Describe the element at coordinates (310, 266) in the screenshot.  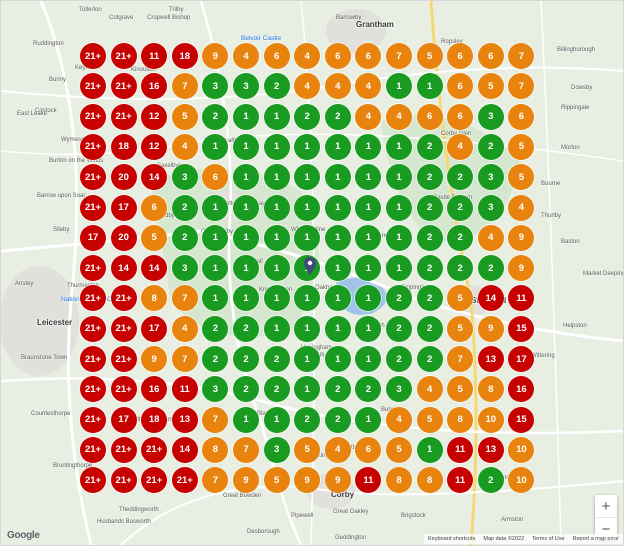
I see `map-pin-icon` at that location.